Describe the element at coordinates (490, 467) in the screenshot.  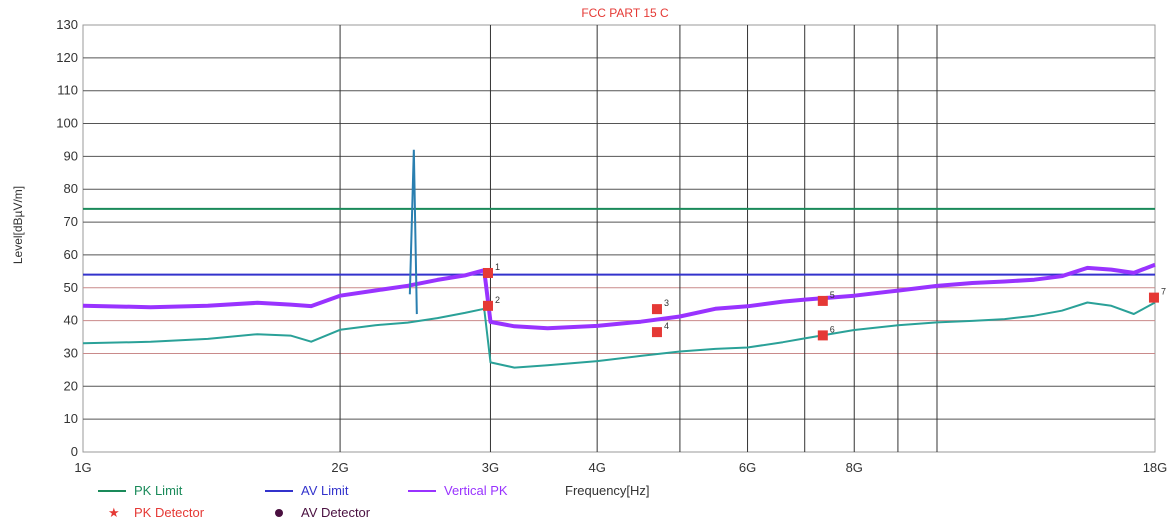
I see `x-tick-label: 3G` at that location.